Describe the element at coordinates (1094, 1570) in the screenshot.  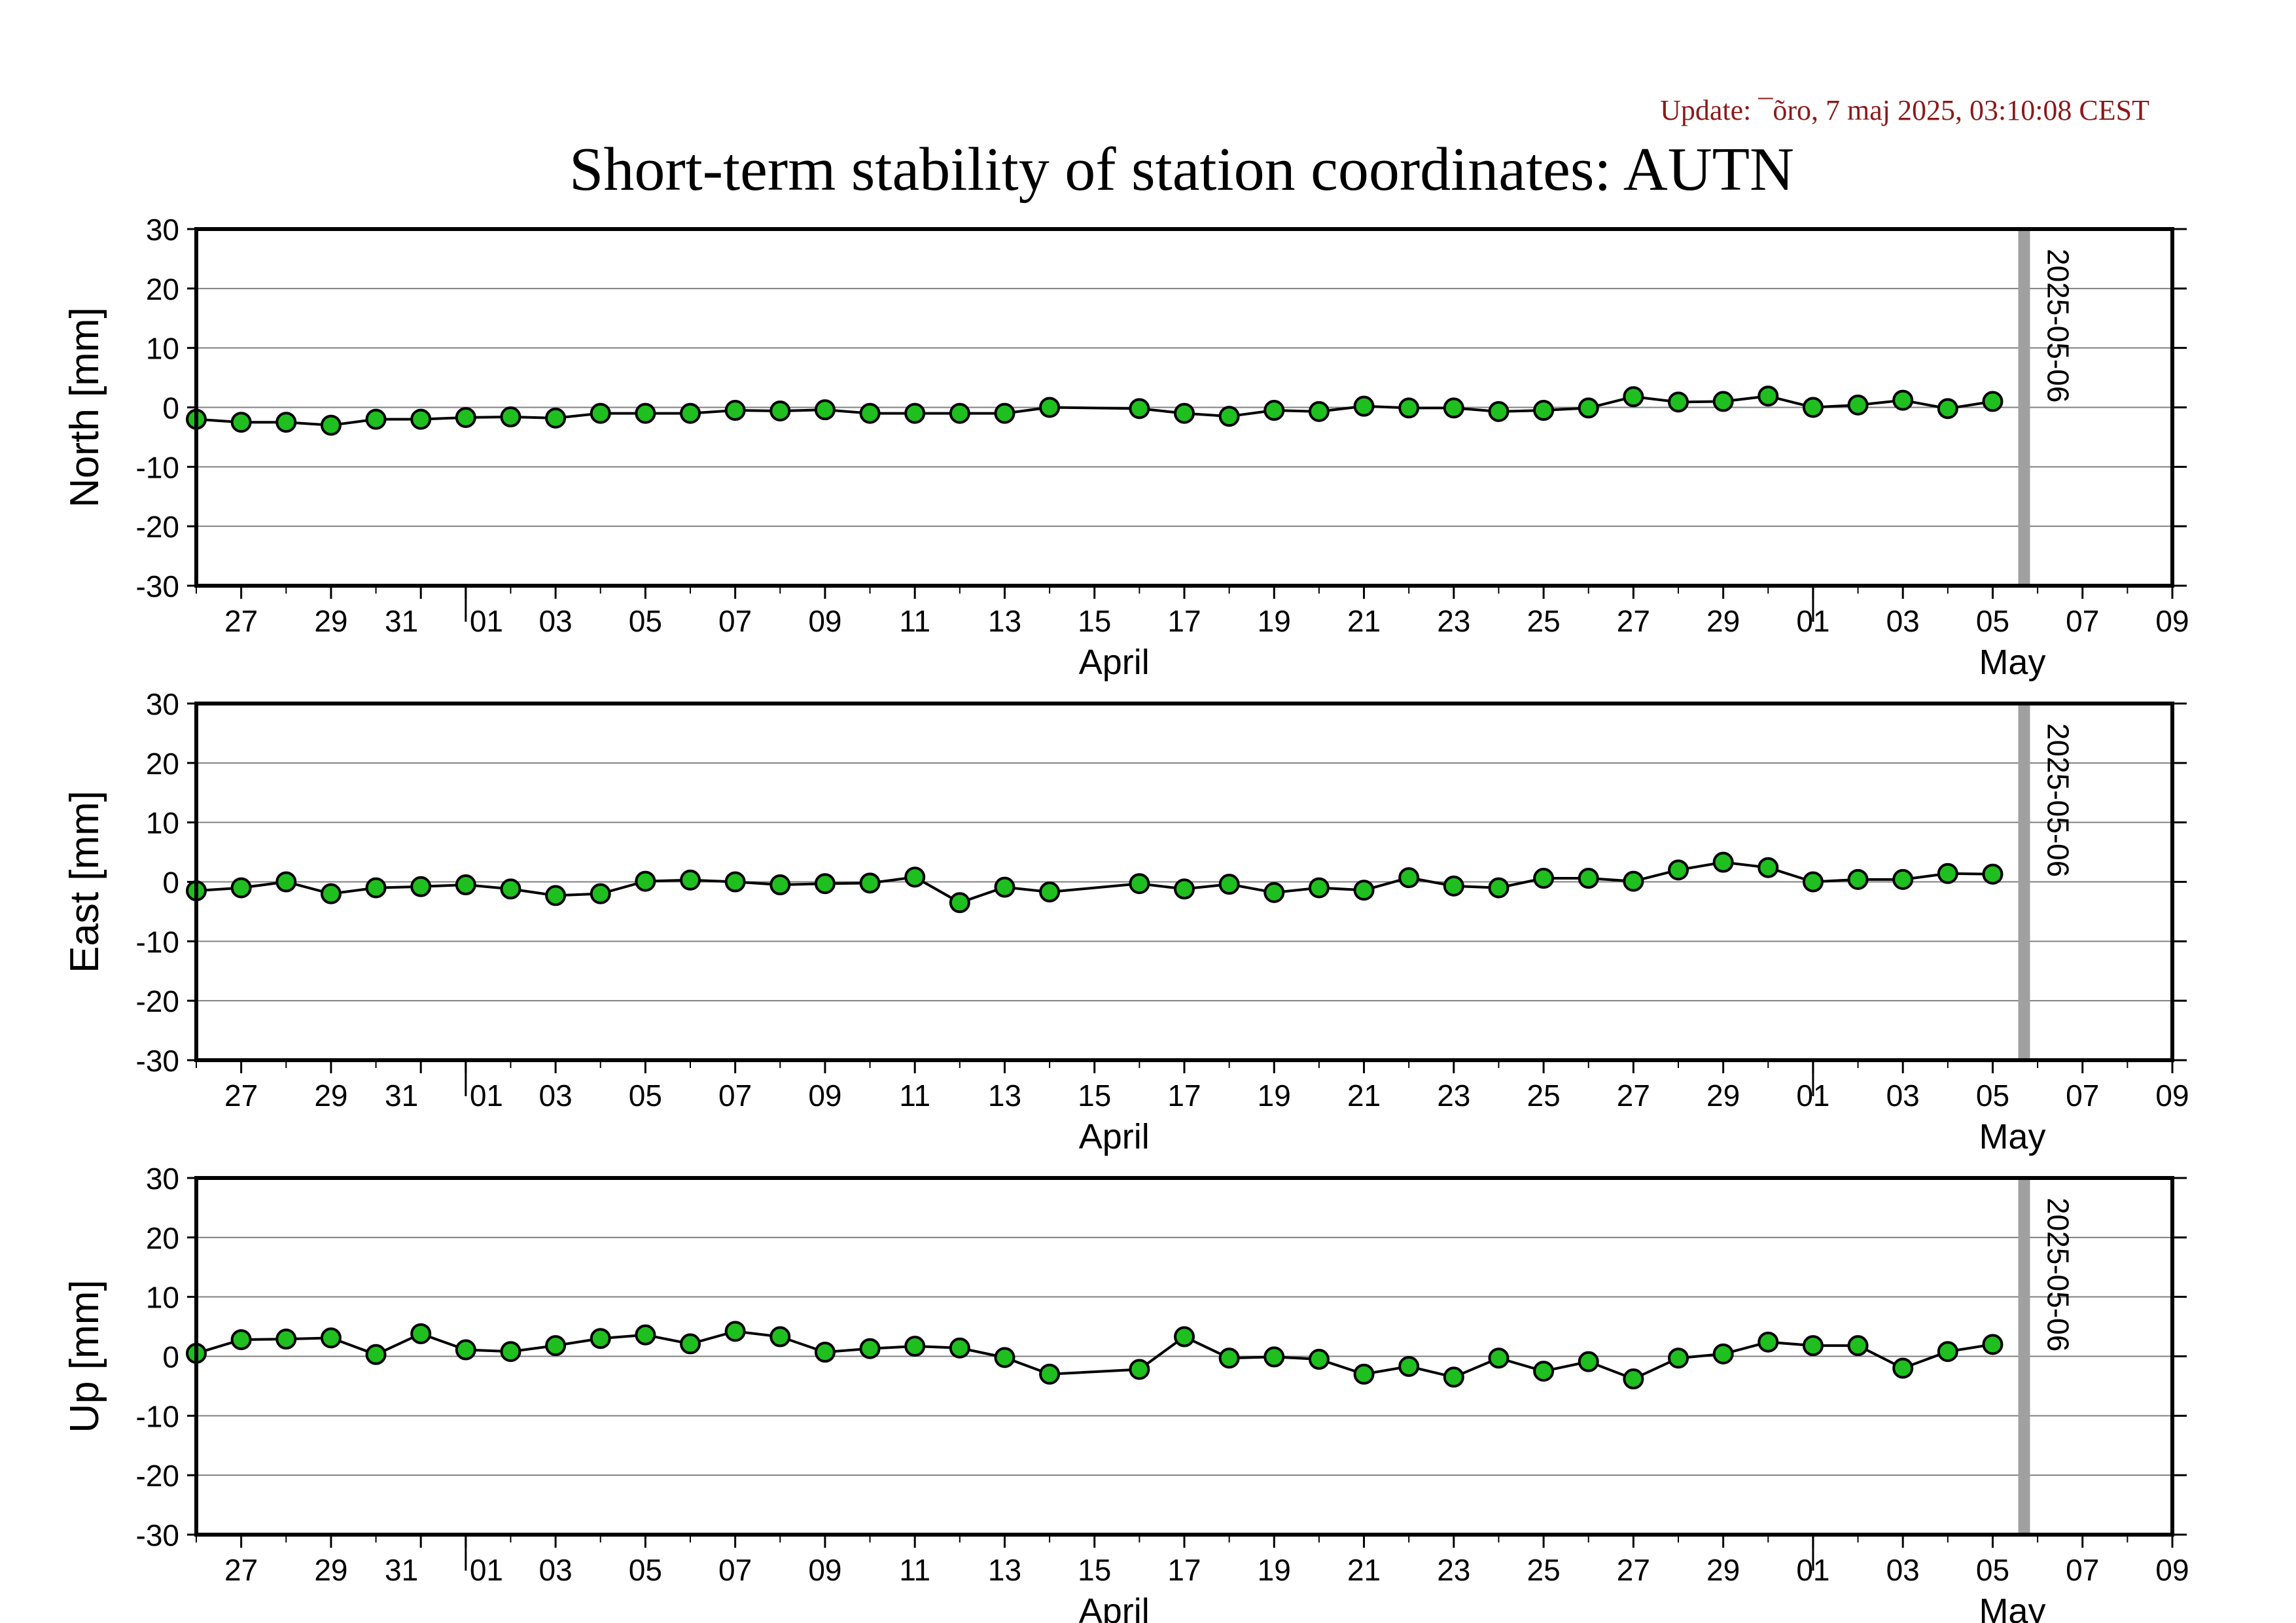
I see `x-tick-label: 15` at that location.